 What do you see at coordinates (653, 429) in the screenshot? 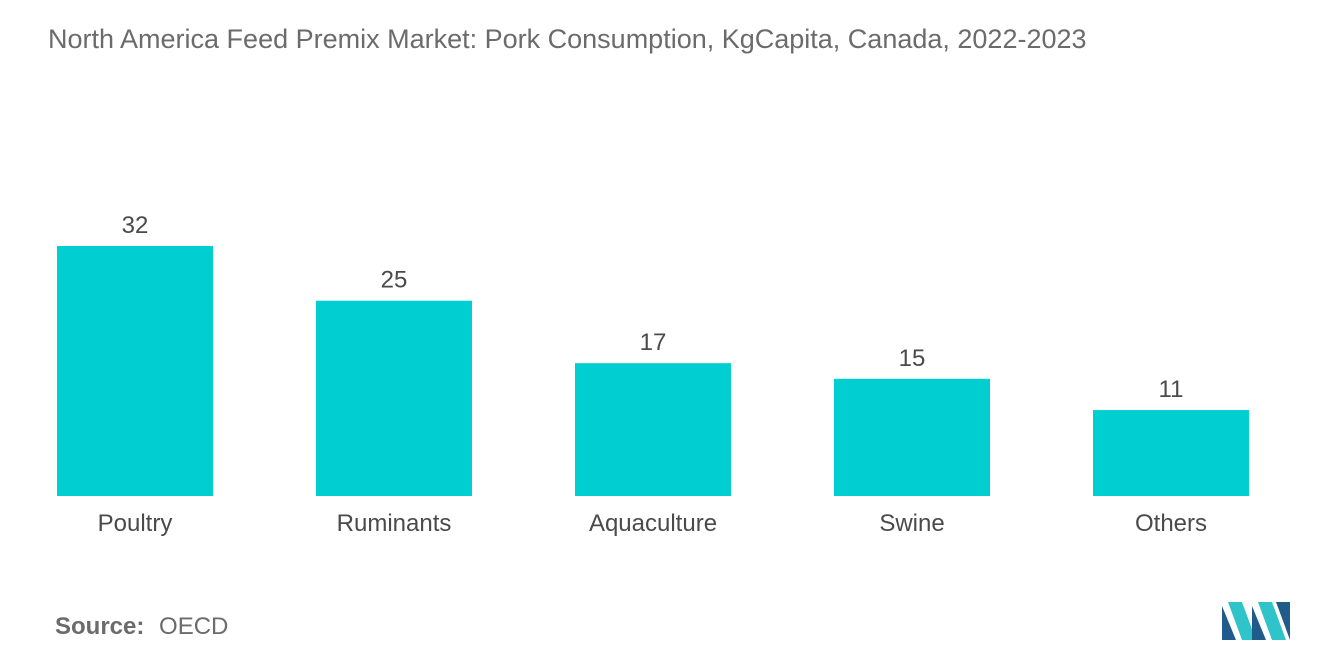
I see `bar-aquaculture` at bounding box center [653, 429].